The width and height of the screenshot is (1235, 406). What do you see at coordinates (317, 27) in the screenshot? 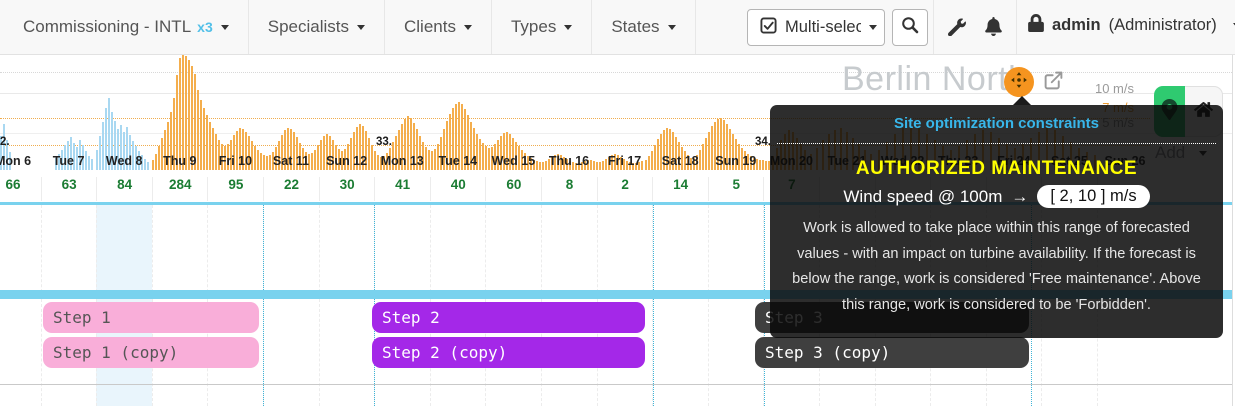
I see `nav-menu-specialists: Specialists` at bounding box center [317, 27].